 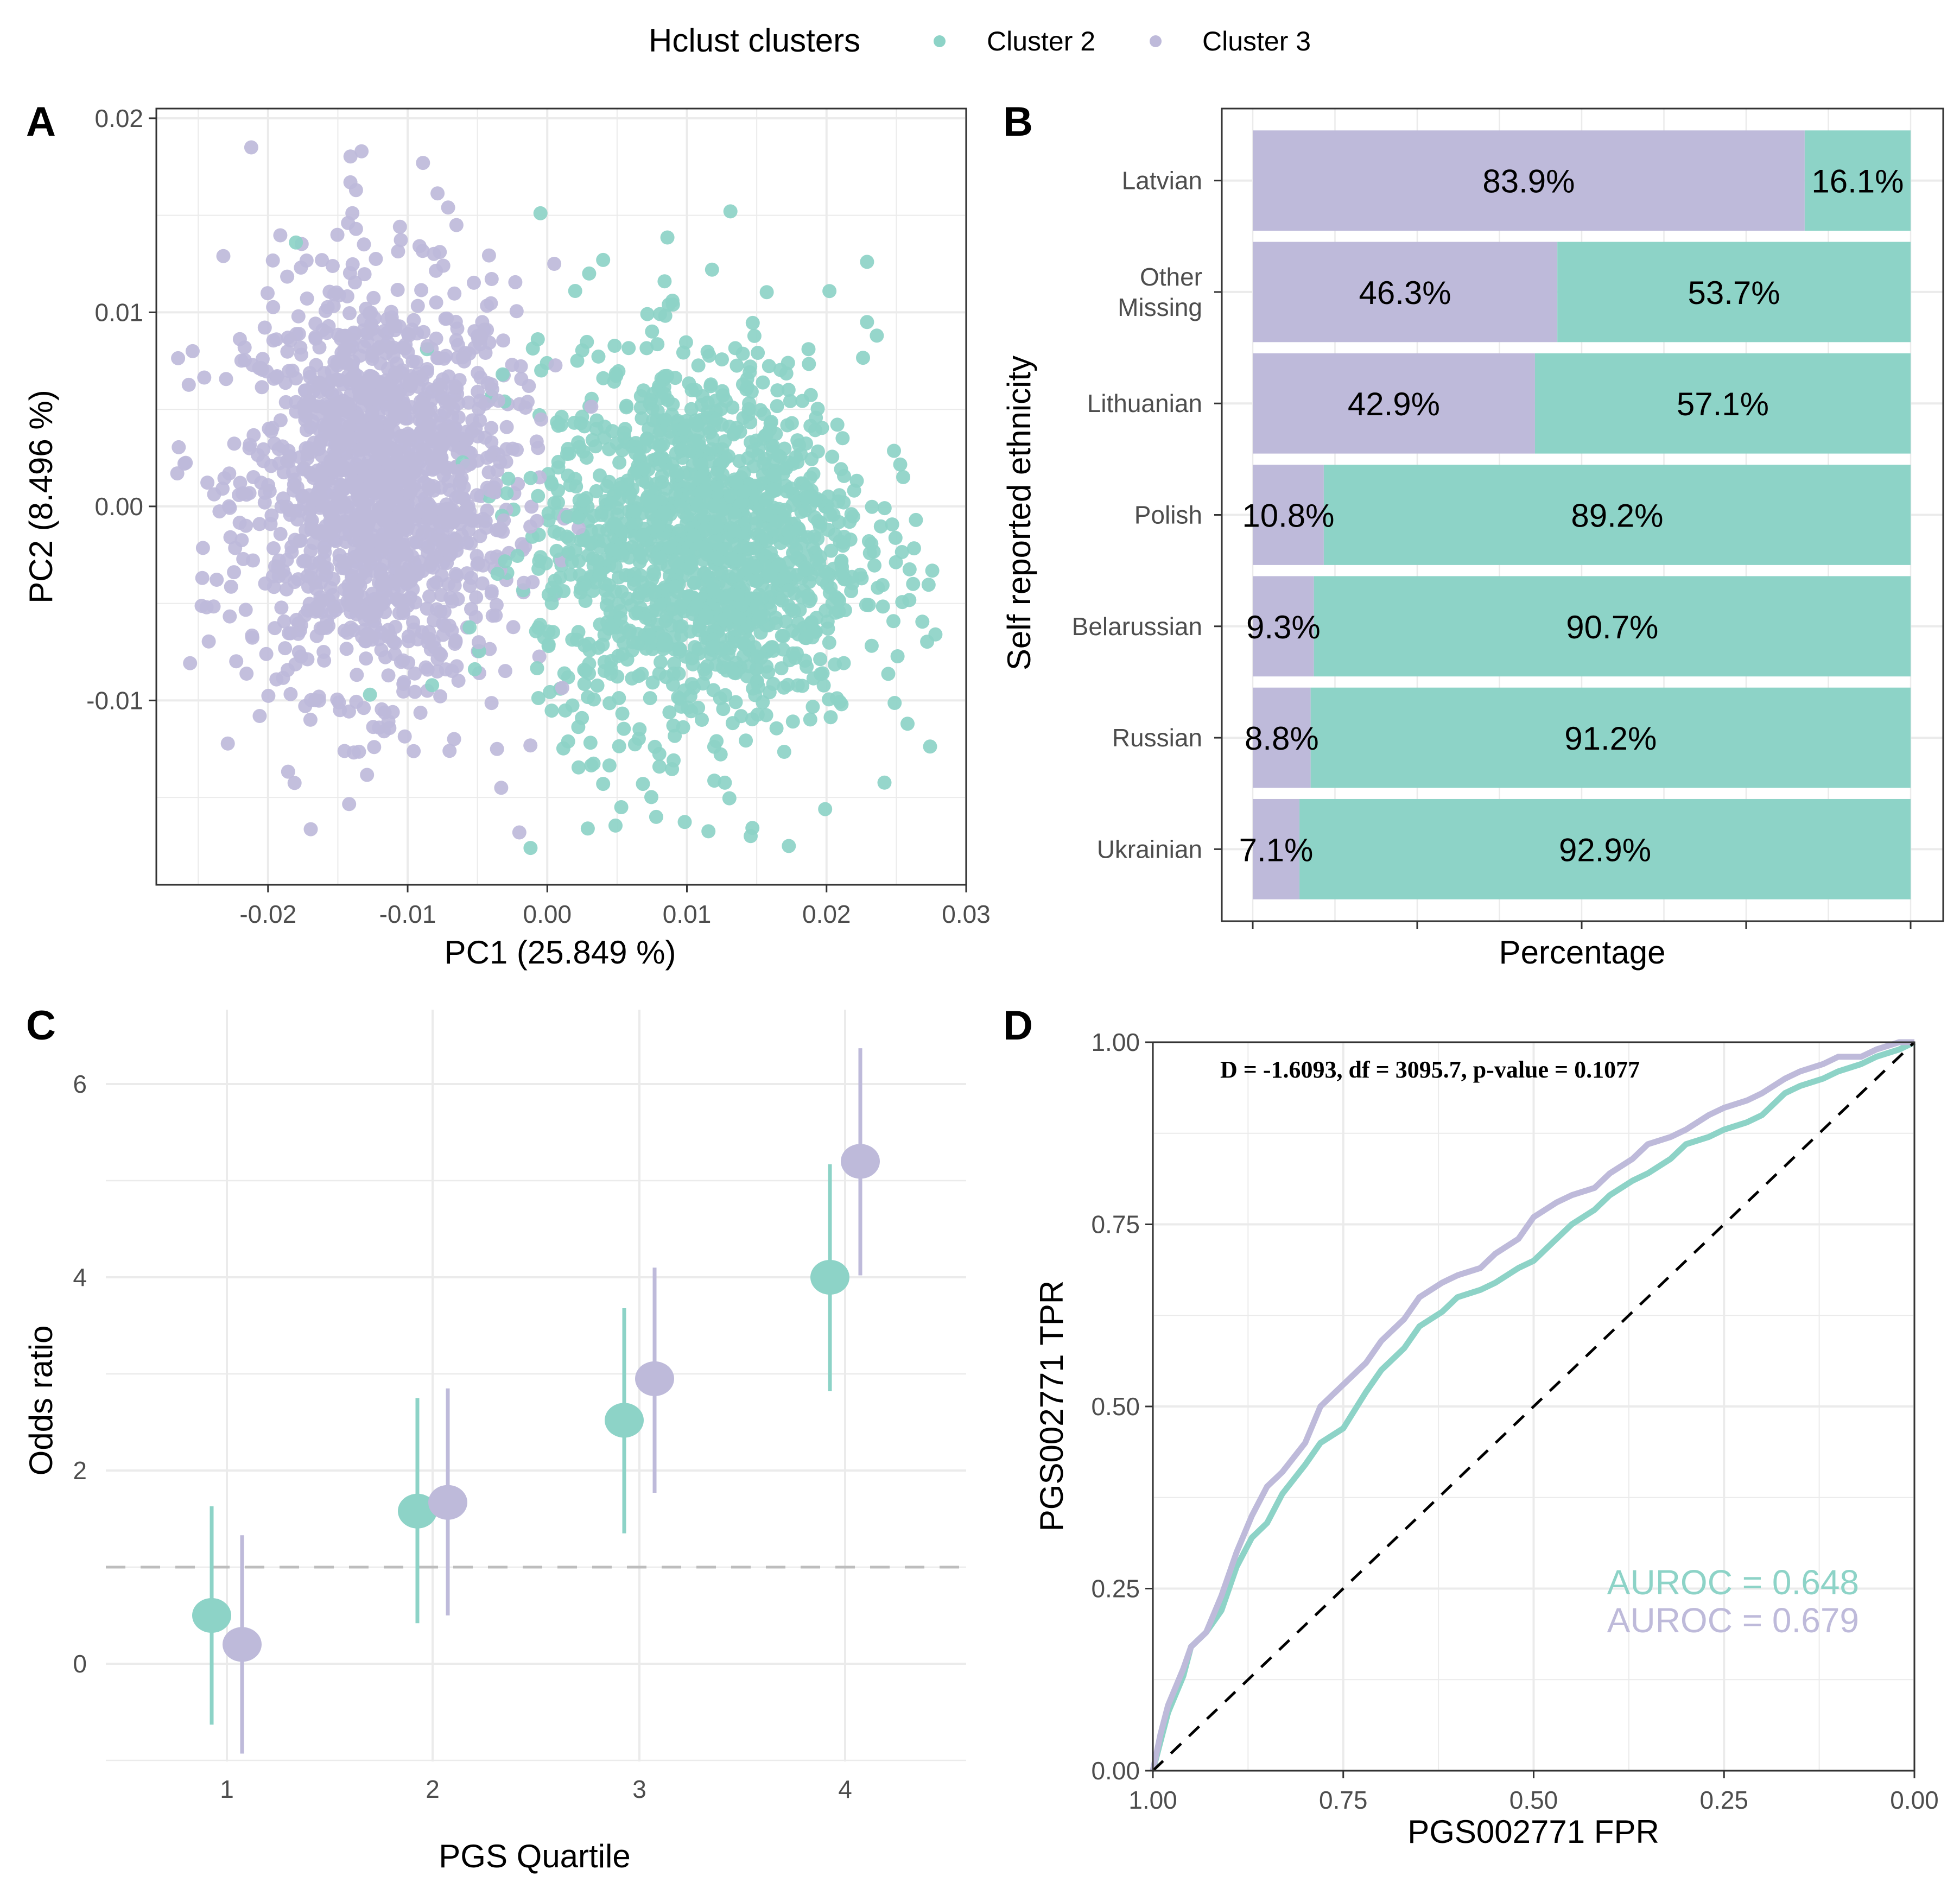 What do you see at coordinates (1160, 307) in the screenshot?
I see `category-label: Missing` at bounding box center [1160, 307].